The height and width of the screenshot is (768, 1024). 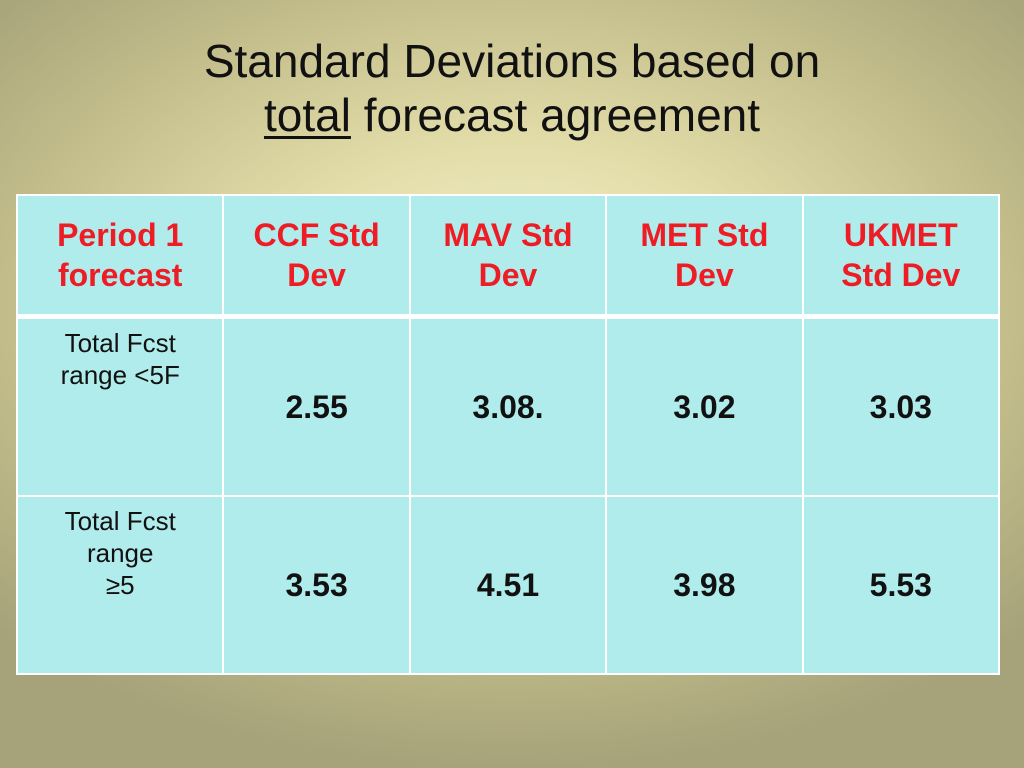 I want to click on title-line-2: total forecast agreement, so click(x=512, y=115).